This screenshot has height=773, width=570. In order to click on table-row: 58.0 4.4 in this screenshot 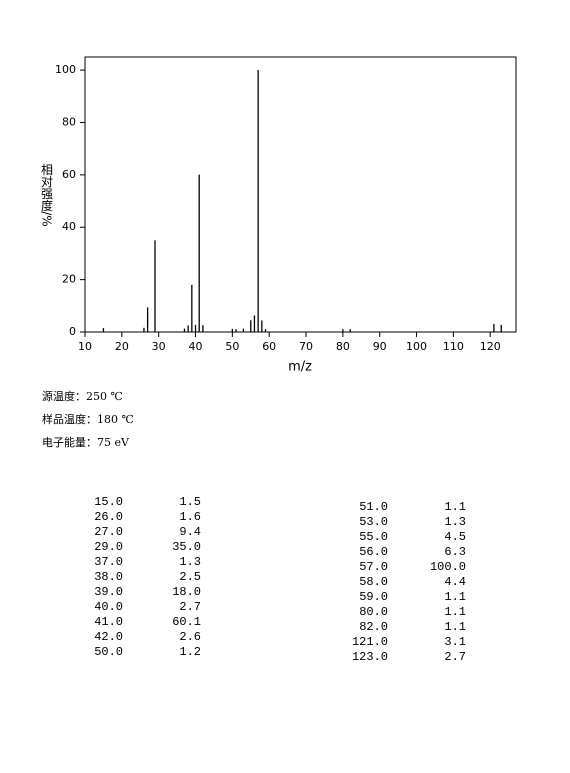, I will do `click(405, 582)`.